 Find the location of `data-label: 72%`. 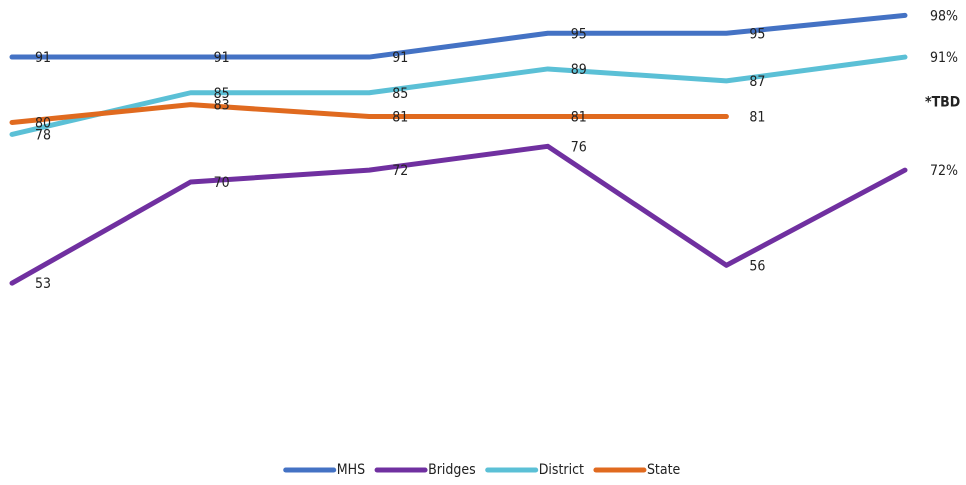

data-label: 72% is located at coordinates (944, 171).